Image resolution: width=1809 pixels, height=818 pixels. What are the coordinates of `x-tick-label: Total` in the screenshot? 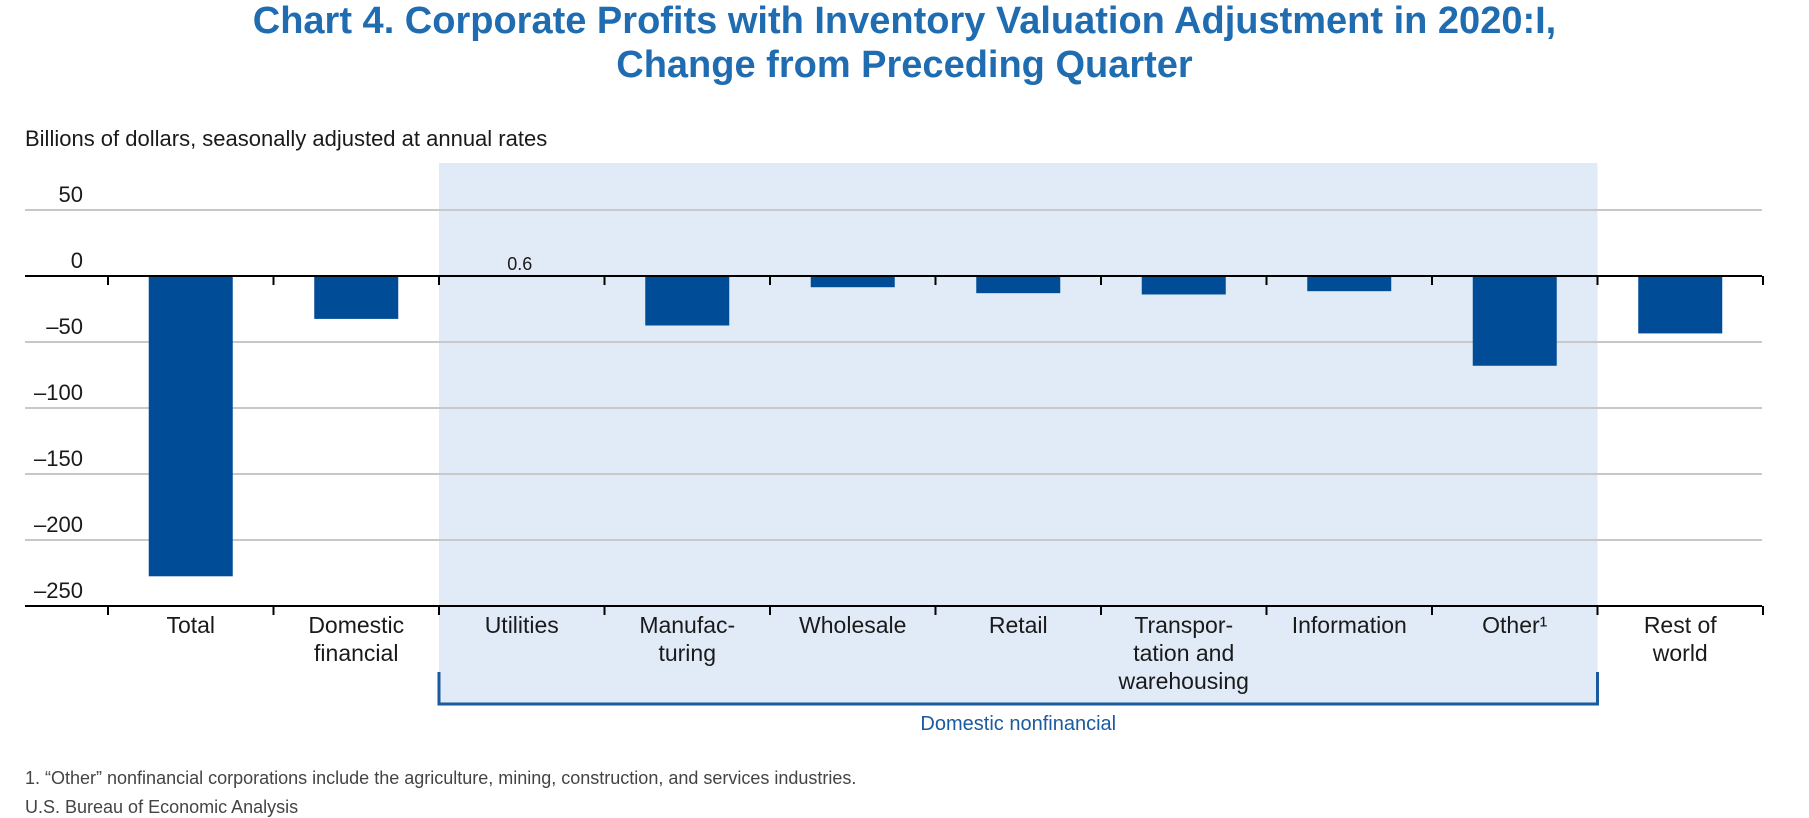 It's located at (190, 625).